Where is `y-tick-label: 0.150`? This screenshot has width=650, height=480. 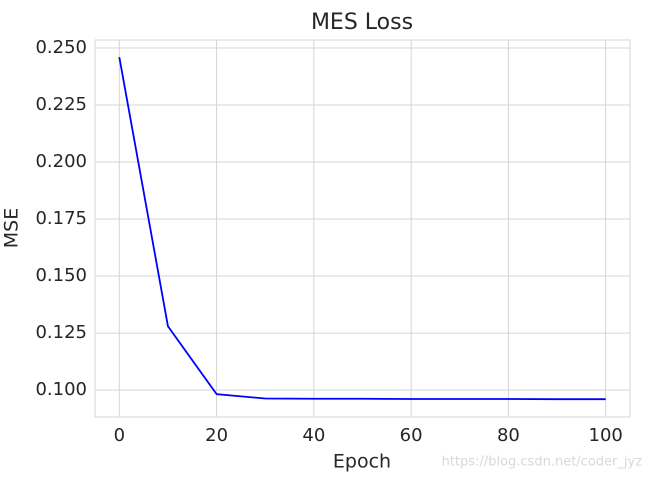 y-tick-label: 0.150 is located at coordinates (61, 275).